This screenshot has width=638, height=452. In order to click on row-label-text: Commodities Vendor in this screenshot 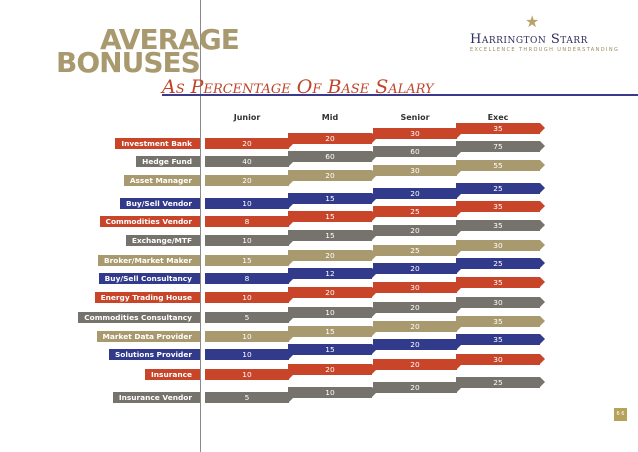, I will do `click(149, 221)`.